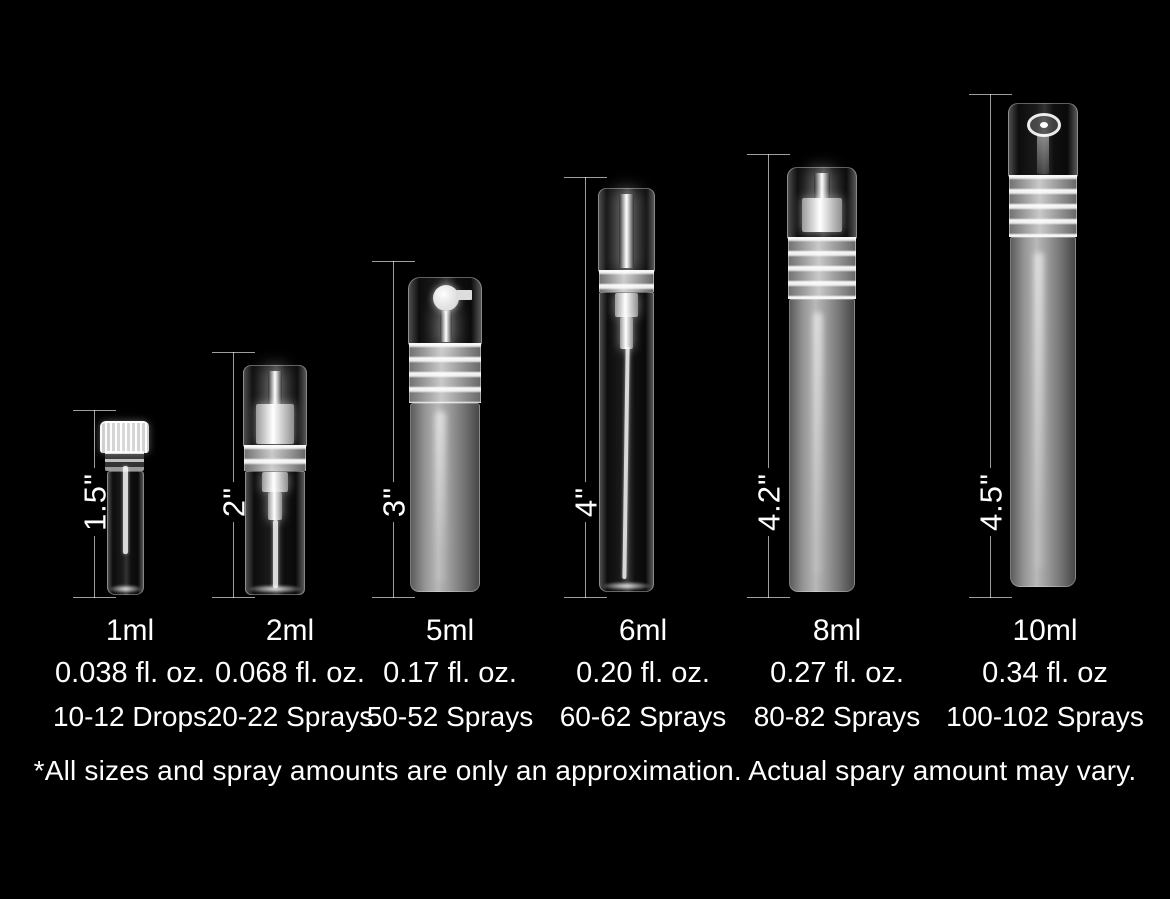 Image resolution: width=1170 pixels, height=899 pixels. I want to click on volume-label-5ml: 5ml, so click(450, 630).